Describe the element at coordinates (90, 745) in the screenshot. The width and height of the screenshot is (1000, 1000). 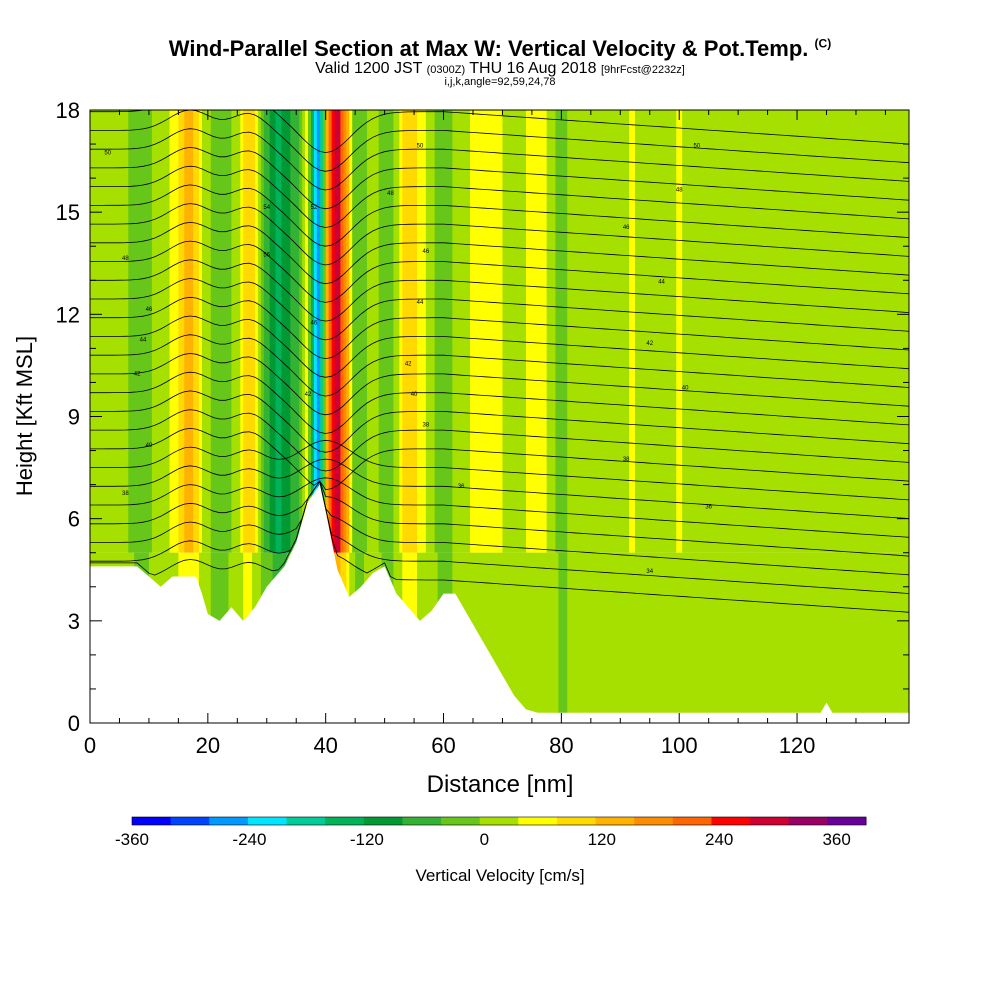
I see `x-tick-label: 0` at that location.